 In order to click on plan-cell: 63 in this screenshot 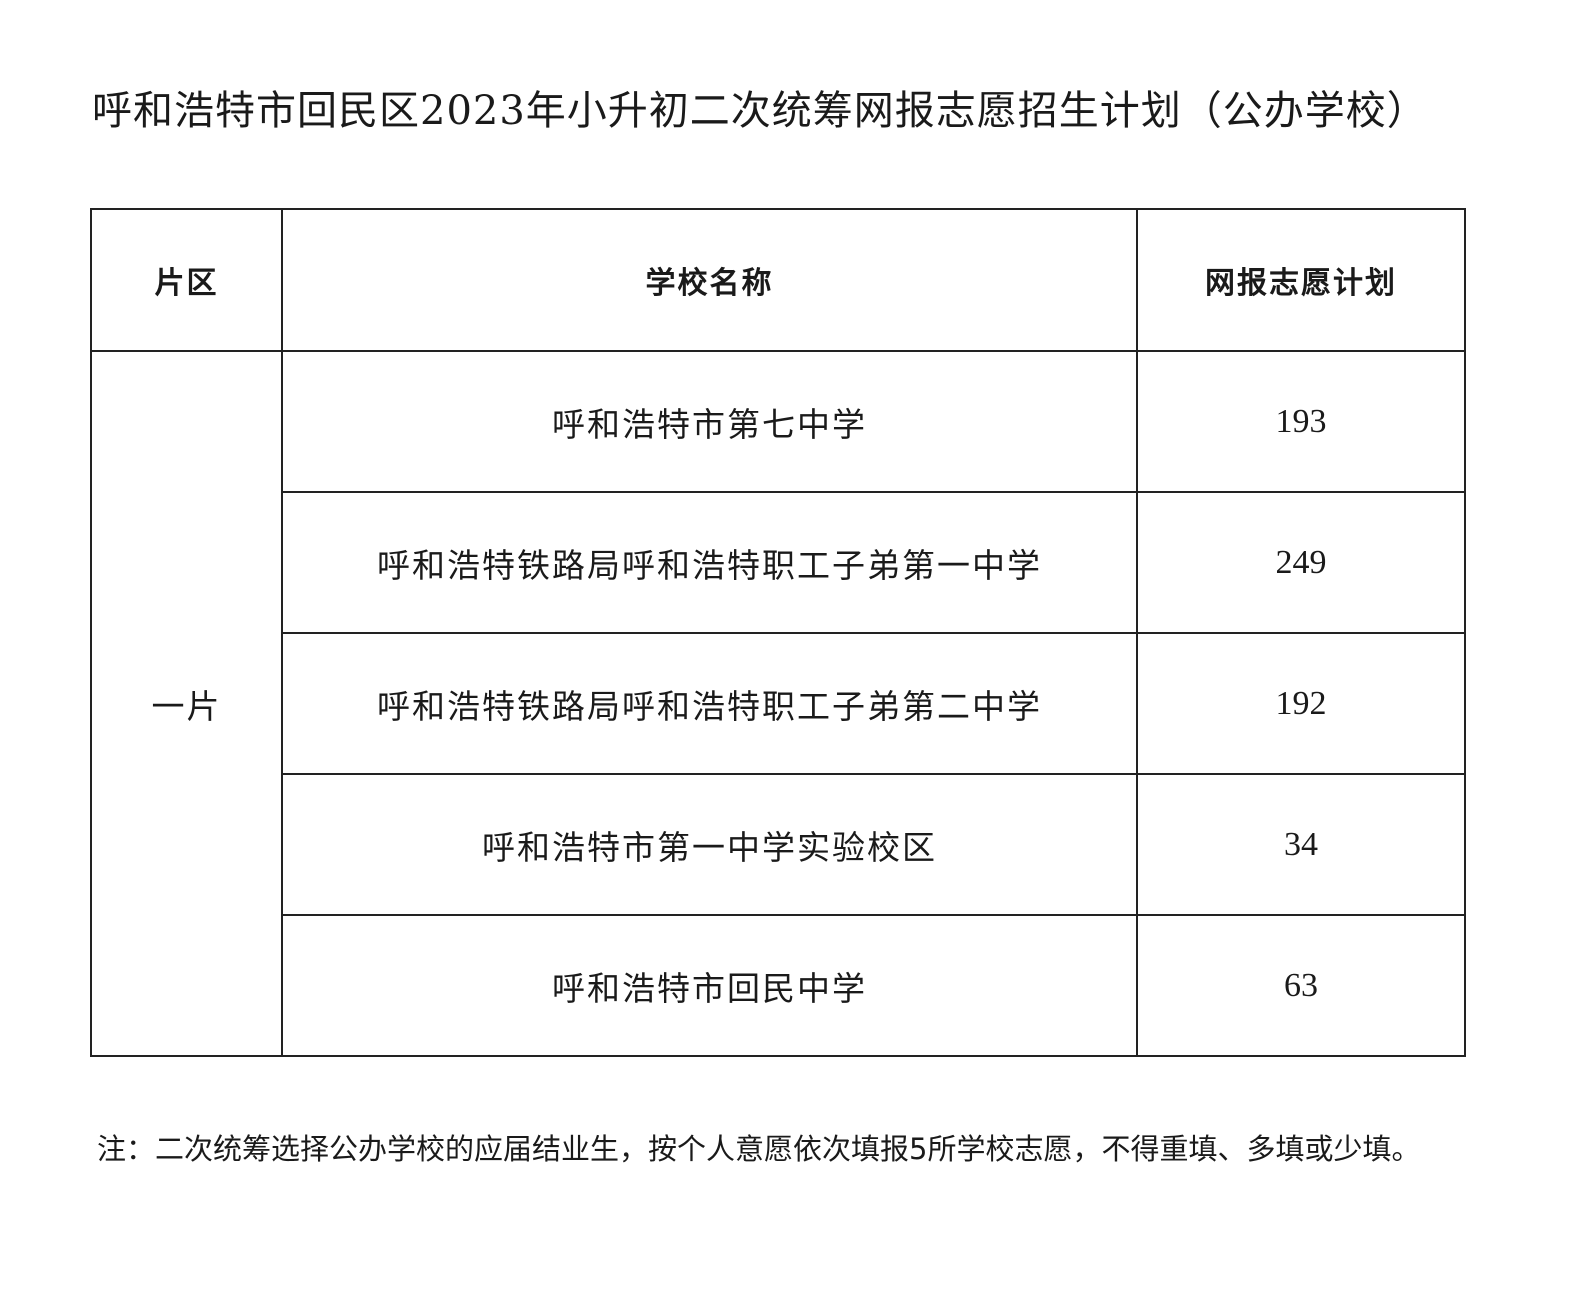, I will do `click(1301, 985)`.